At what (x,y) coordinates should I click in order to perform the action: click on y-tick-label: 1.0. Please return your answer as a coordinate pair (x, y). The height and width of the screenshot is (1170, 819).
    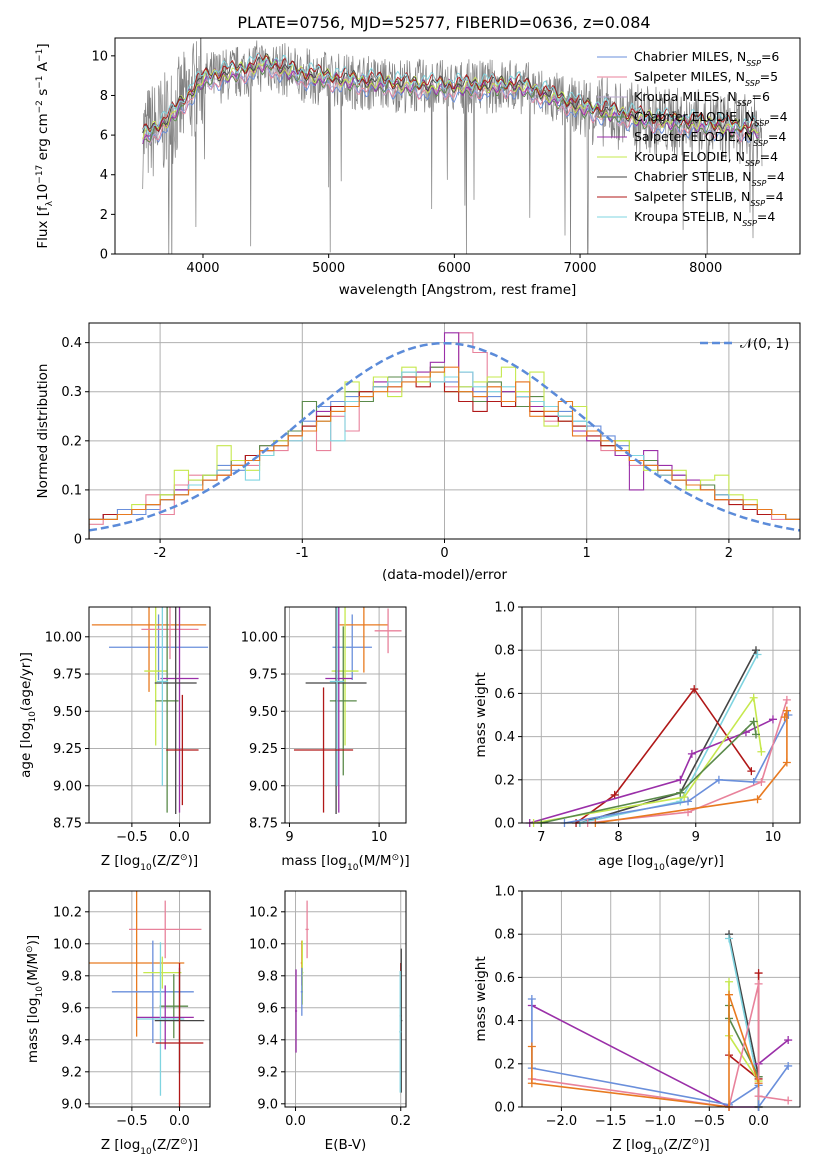
    Looking at the image, I should click on (504, 608).